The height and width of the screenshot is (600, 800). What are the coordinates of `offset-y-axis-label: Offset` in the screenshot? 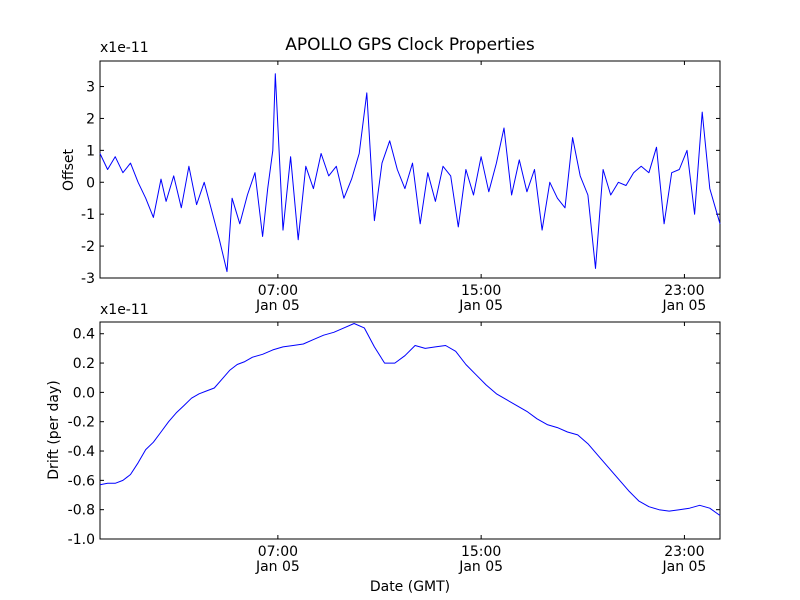 It's located at (69, 169).